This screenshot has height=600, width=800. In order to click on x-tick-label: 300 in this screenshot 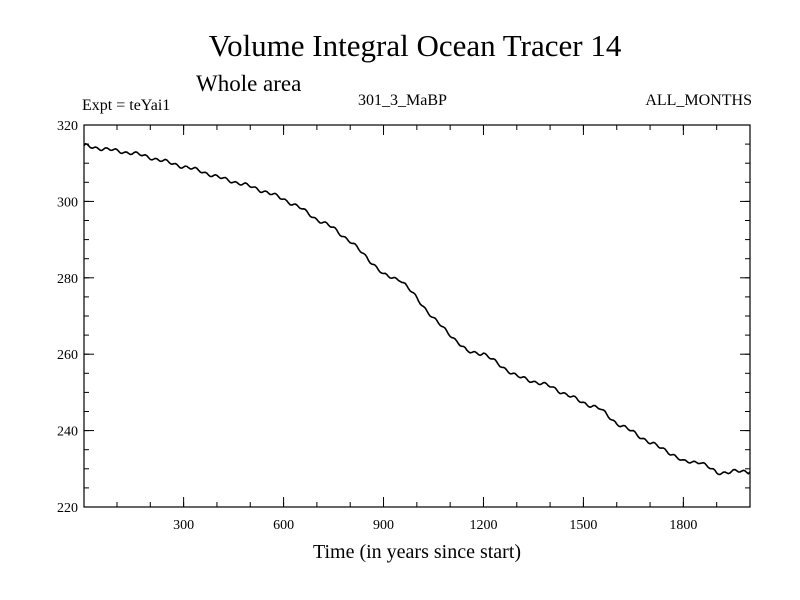, I will do `click(183, 525)`.